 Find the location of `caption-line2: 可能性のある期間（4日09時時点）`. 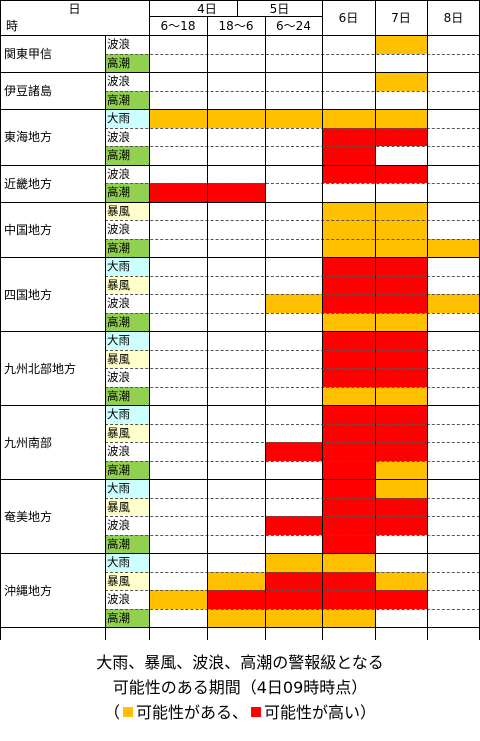

caption-line2: 可能性のある期間（4日09時時点） is located at coordinates (240, 687).